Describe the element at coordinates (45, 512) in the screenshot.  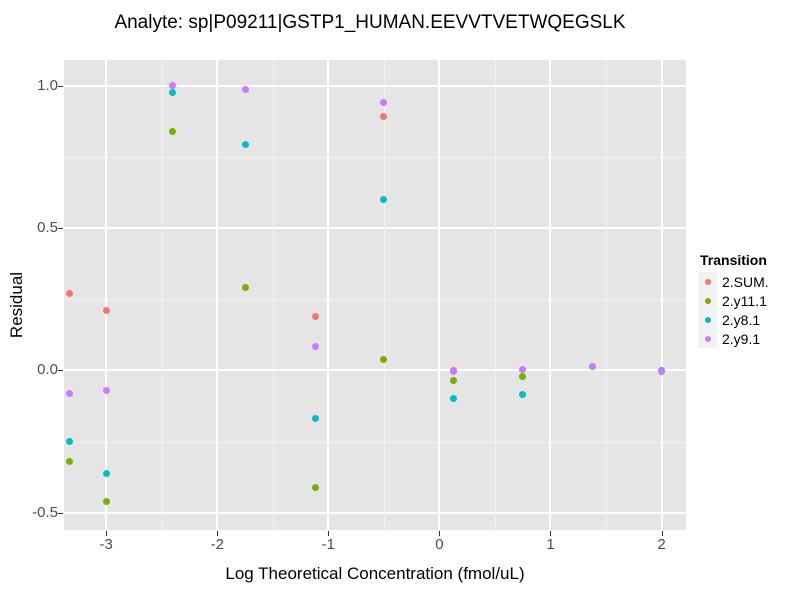
I see `y-axis-tick-label: -0.5` at that location.